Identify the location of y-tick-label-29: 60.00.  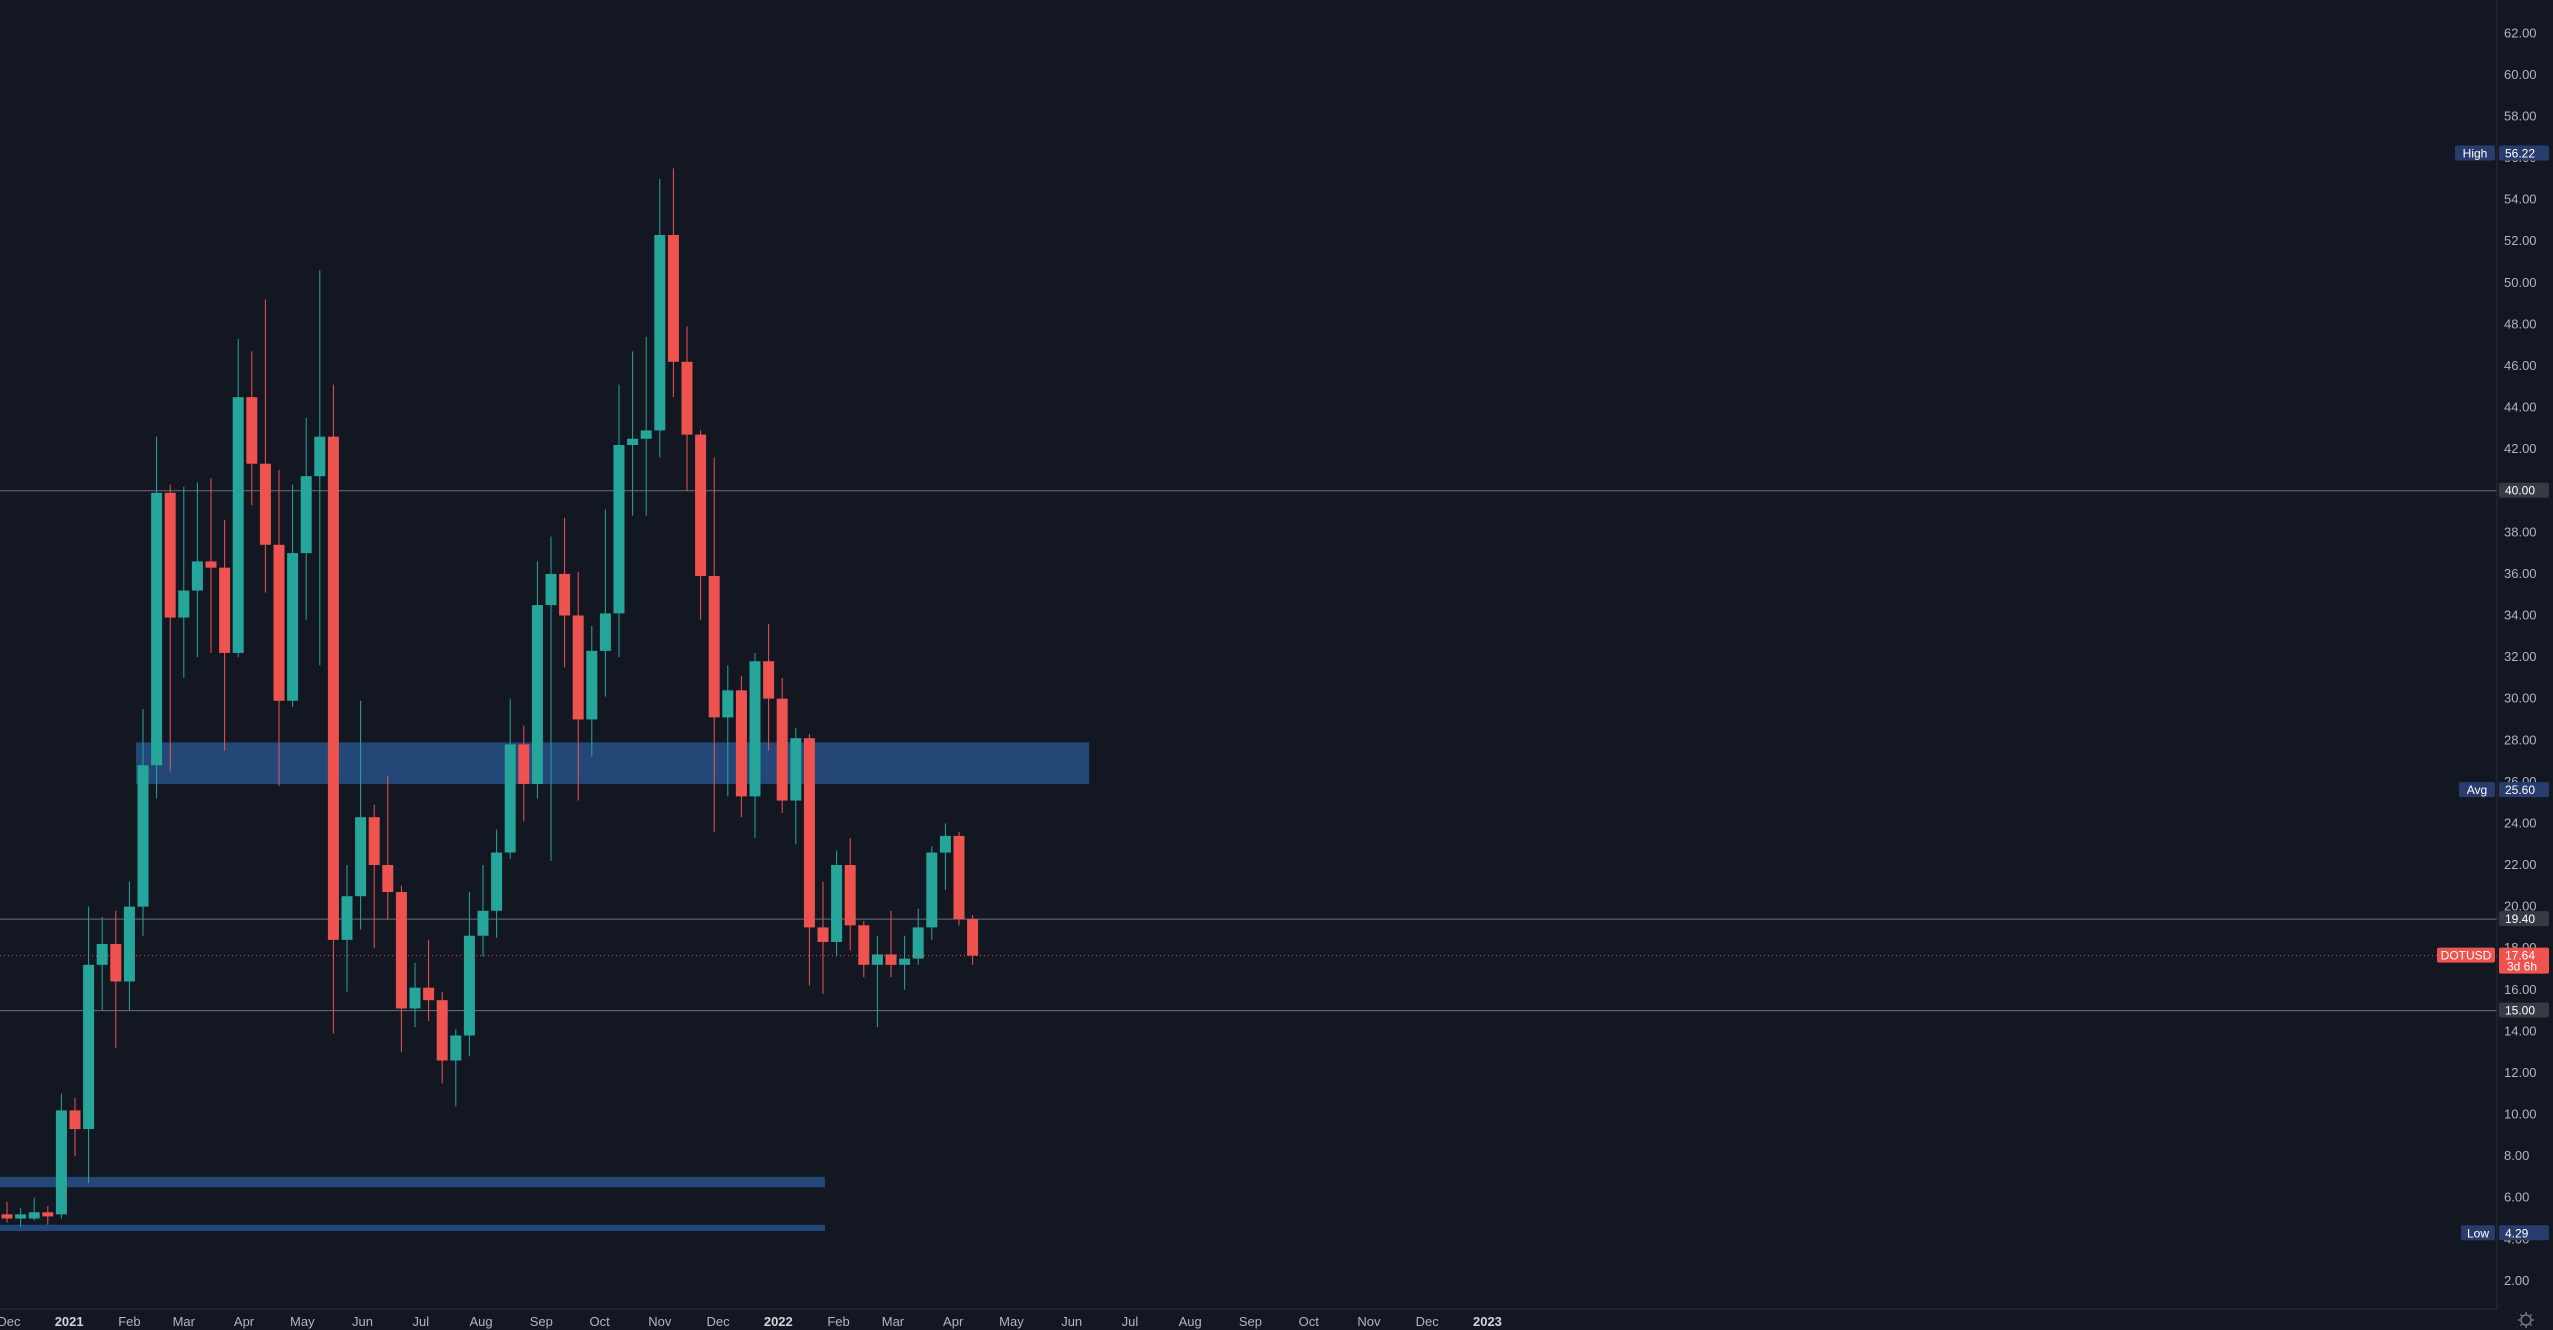
(2520, 74).